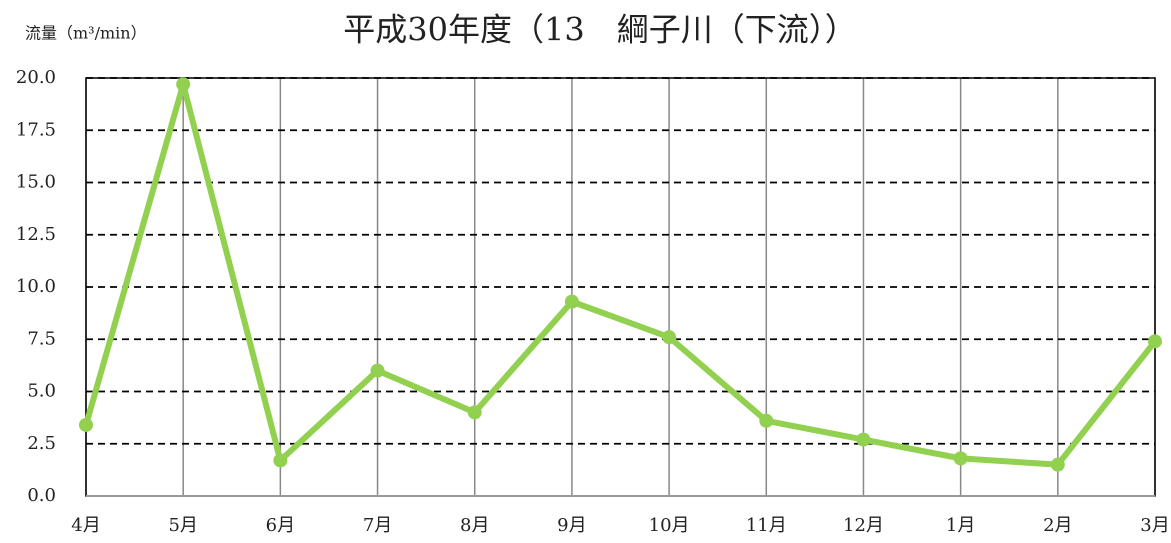 The height and width of the screenshot is (543, 1171). Describe the element at coordinates (669, 525) in the screenshot. I see `x-tick-label: 10月` at that location.